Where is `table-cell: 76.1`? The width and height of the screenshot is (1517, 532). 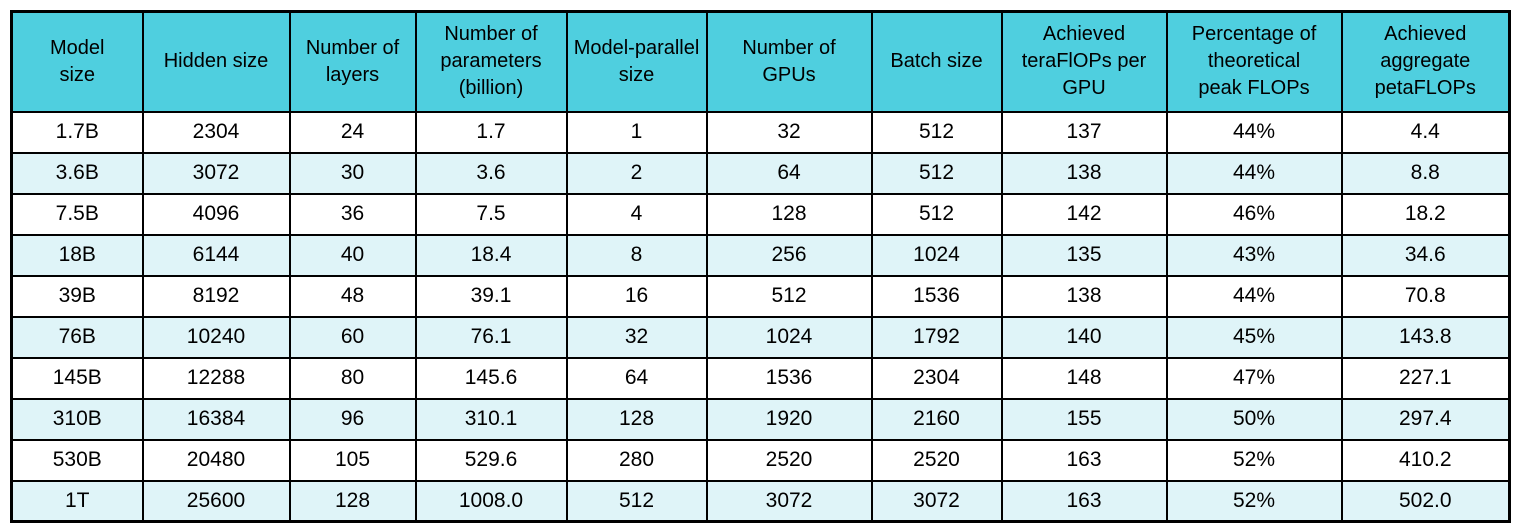
table-cell: 76.1 is located at coordinates (491, 337).